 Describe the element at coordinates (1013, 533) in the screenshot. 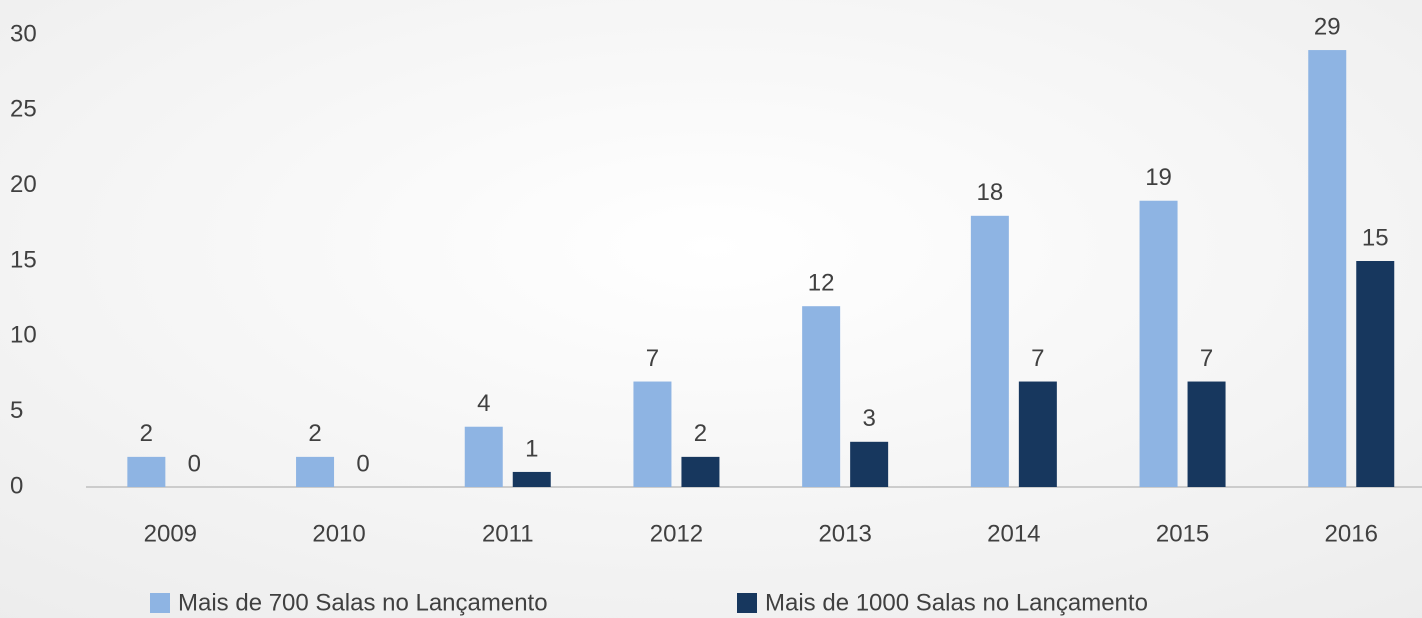

I see `x-tick-label: 2014` at that location.